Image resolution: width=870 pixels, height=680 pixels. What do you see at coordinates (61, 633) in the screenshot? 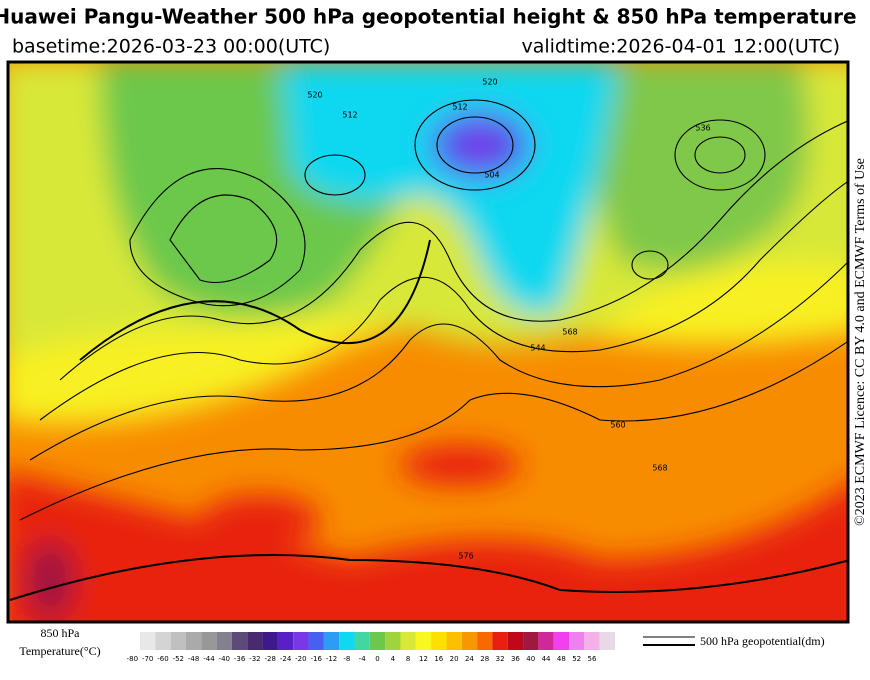
I see `temperature-label: 850 hPa` at bounding box center [61, 633].